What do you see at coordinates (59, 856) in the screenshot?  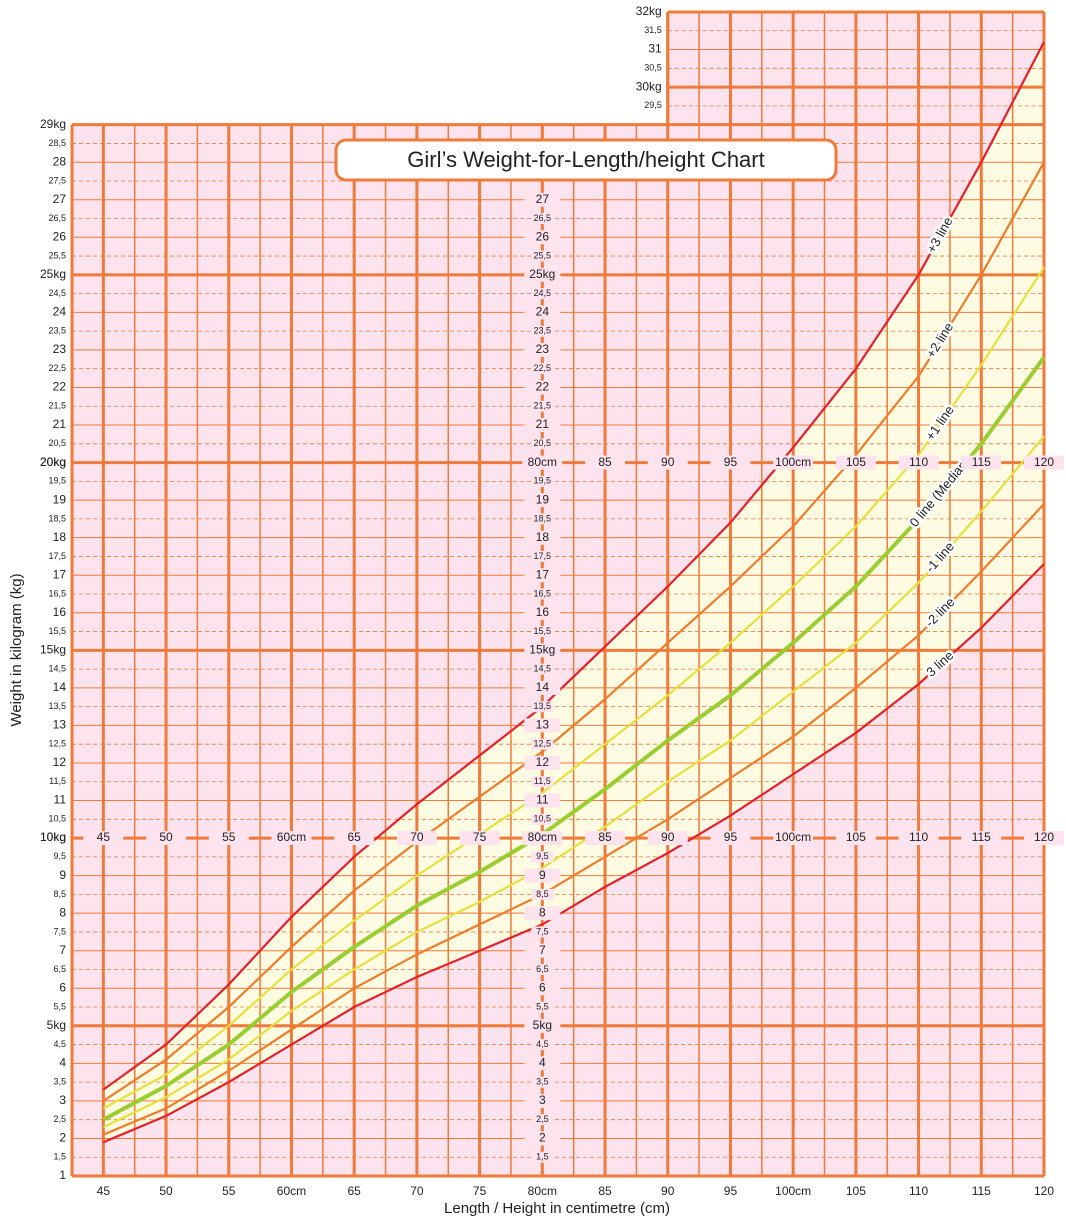 I see `y-tick-label: 9,5` at bounding box center [59, 856].